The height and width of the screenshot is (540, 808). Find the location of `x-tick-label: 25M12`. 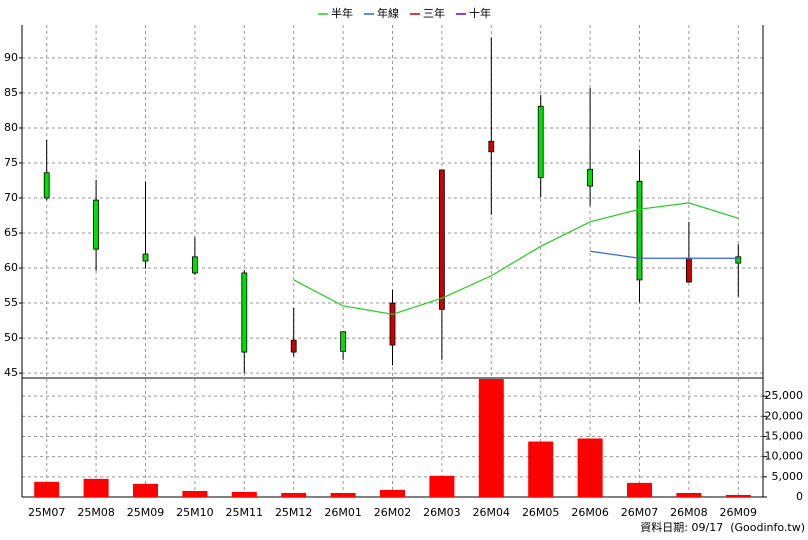

x-tick-label: 25M12 is located at coordinates (294, 512).